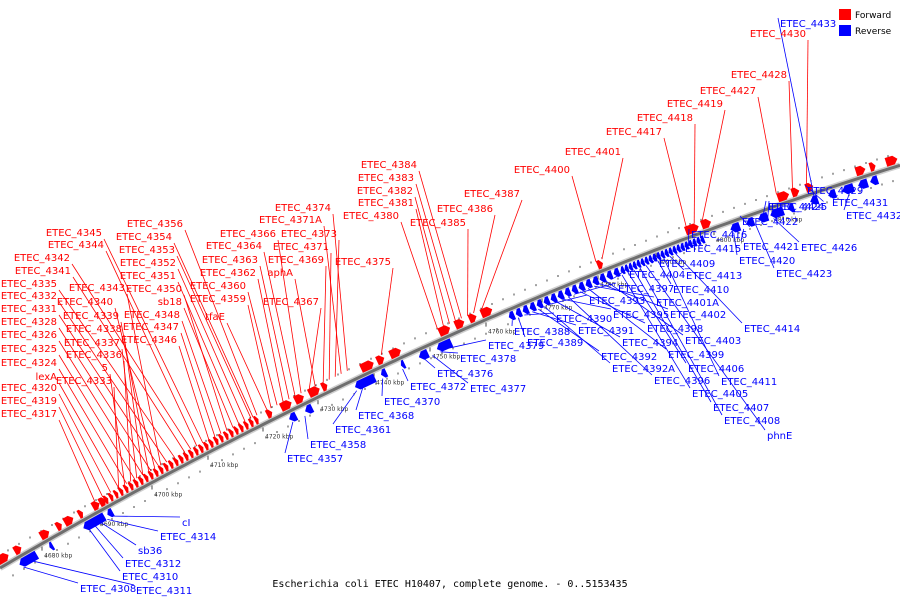 The width and height of the screenshot is (900, 600). I want to click on gene-label: ETEC_4382, so click(385, 191).